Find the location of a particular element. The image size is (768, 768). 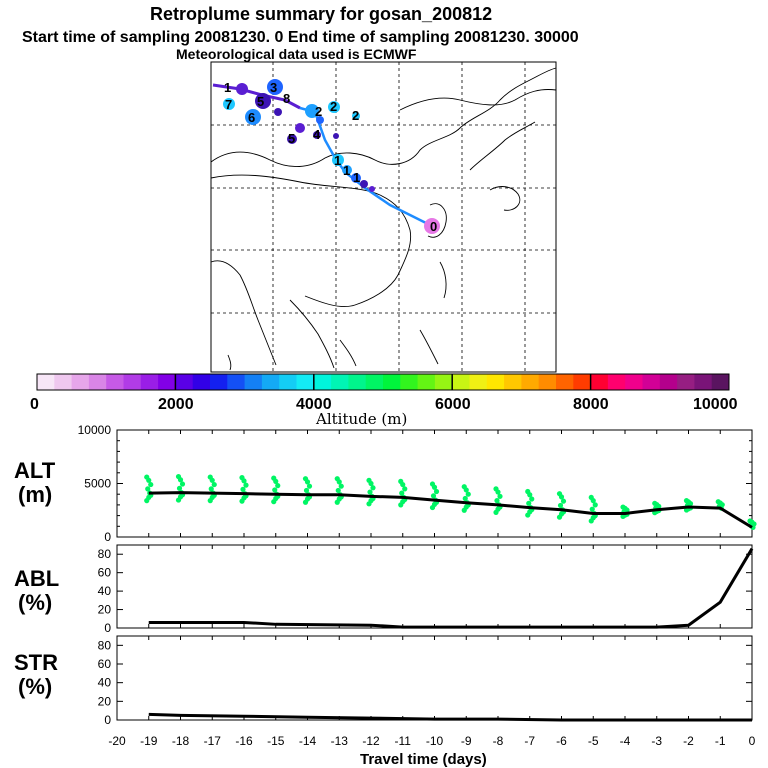

cluster-label: 2 is located at coordinates (318, 111).